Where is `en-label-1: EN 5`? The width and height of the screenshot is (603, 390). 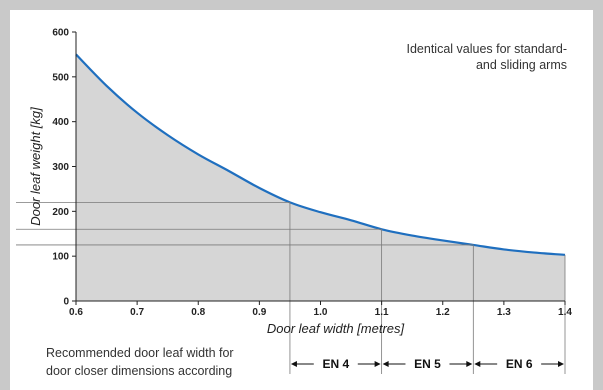
en-label-1: EN 5 is located at coordinates (427, 364).